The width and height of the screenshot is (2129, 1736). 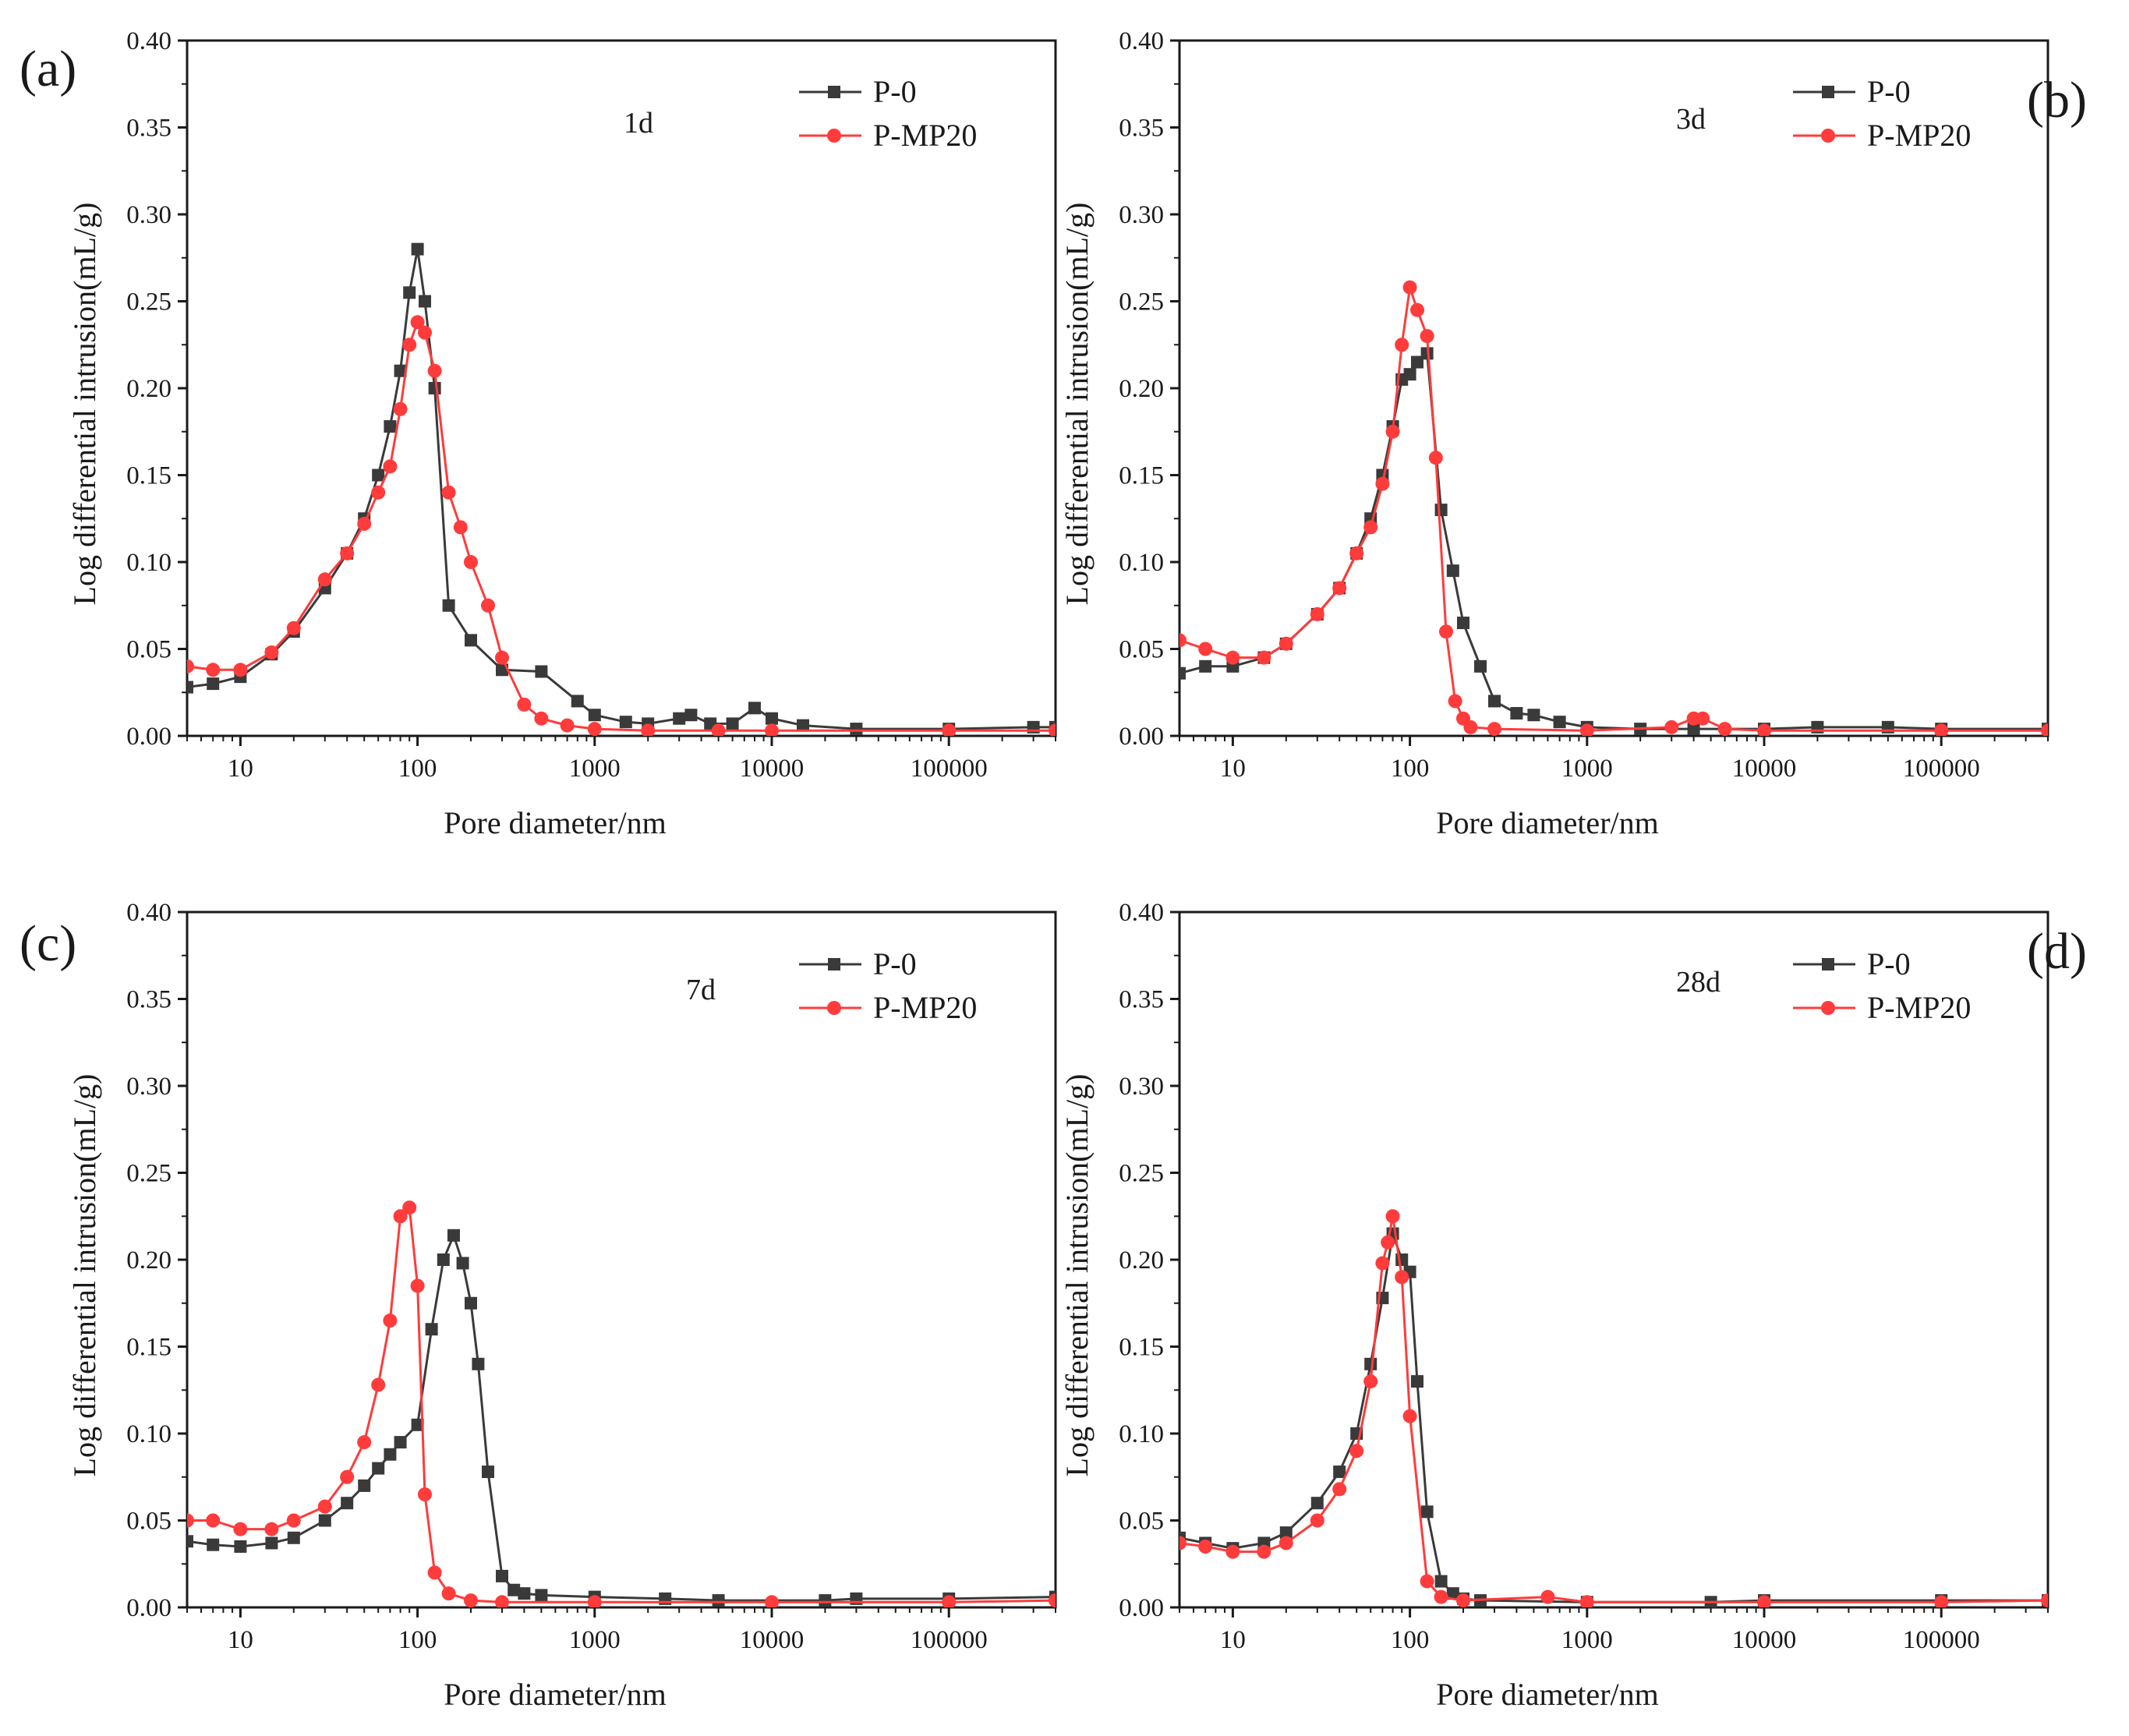 I want to click on x-tick-label: 10, so click(x=1233, y=769).